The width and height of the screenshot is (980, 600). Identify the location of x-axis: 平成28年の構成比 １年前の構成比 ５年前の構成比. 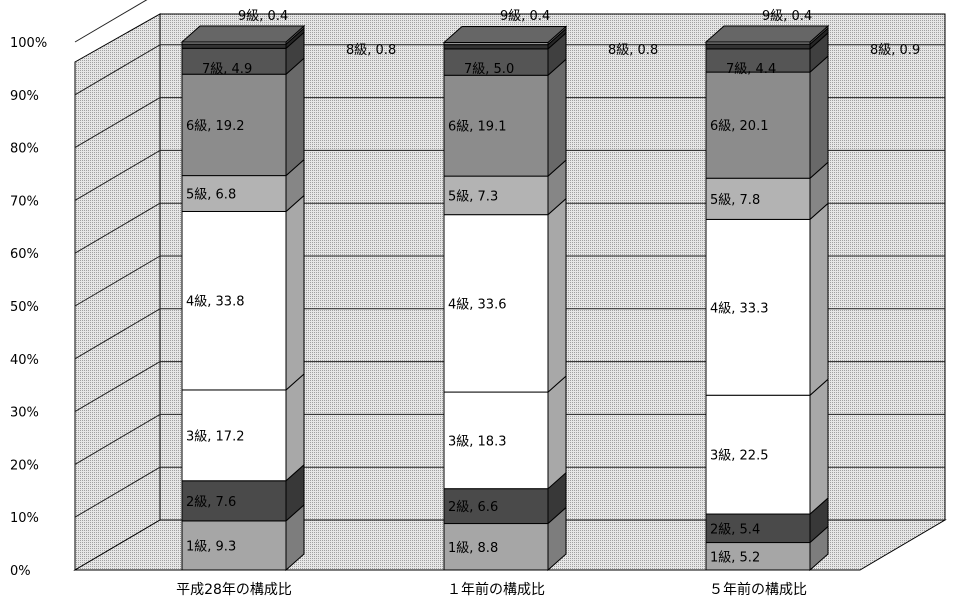
(491, 589).